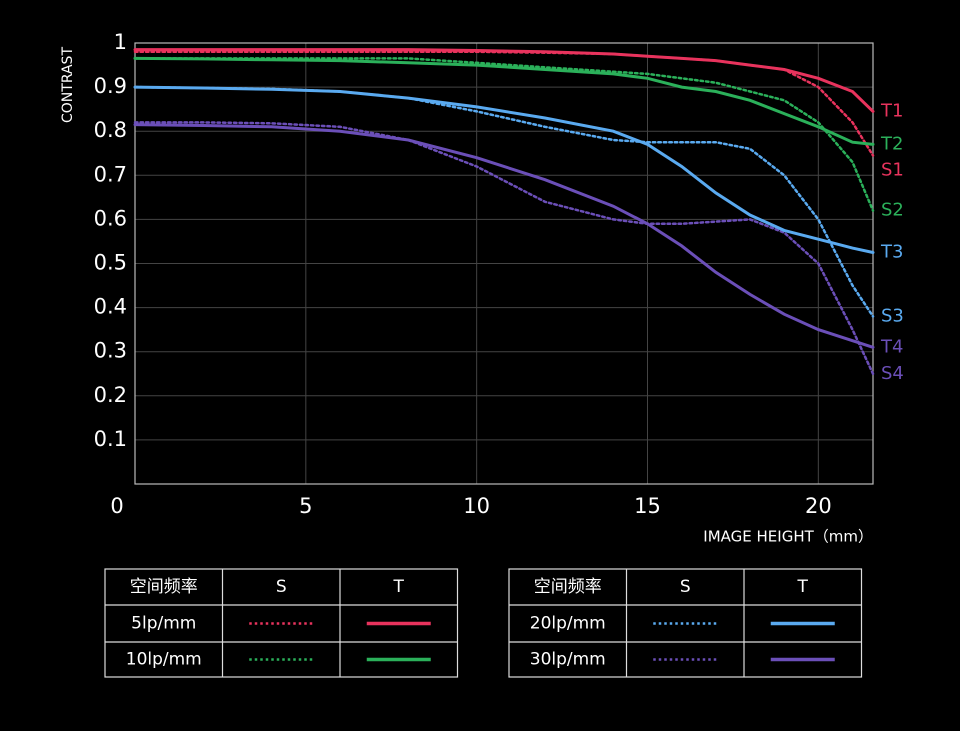 The height and width of the screenshot is (731, 960). I want to click on x-tick-label: 20, so click(818, 506).